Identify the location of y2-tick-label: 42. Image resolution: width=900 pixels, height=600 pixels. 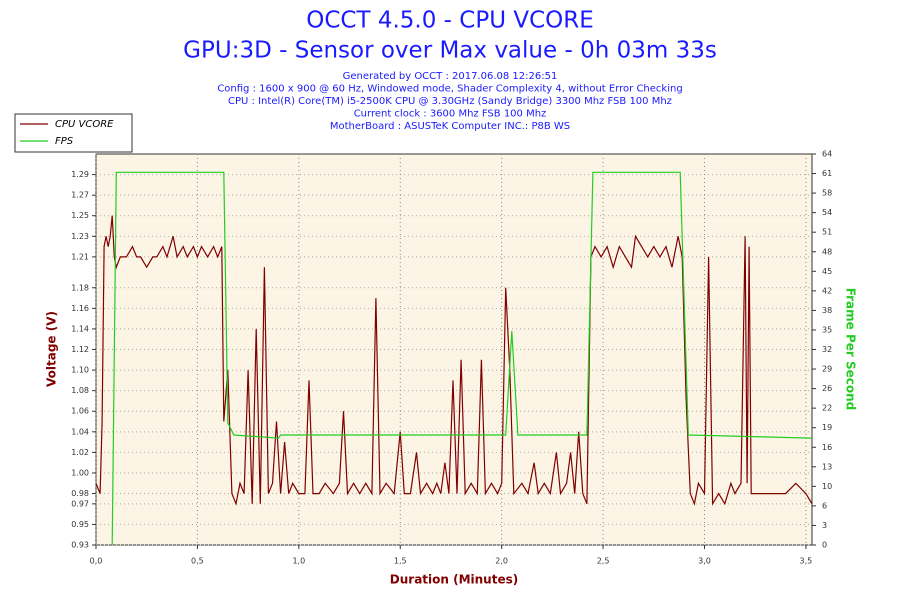
(827, 290).